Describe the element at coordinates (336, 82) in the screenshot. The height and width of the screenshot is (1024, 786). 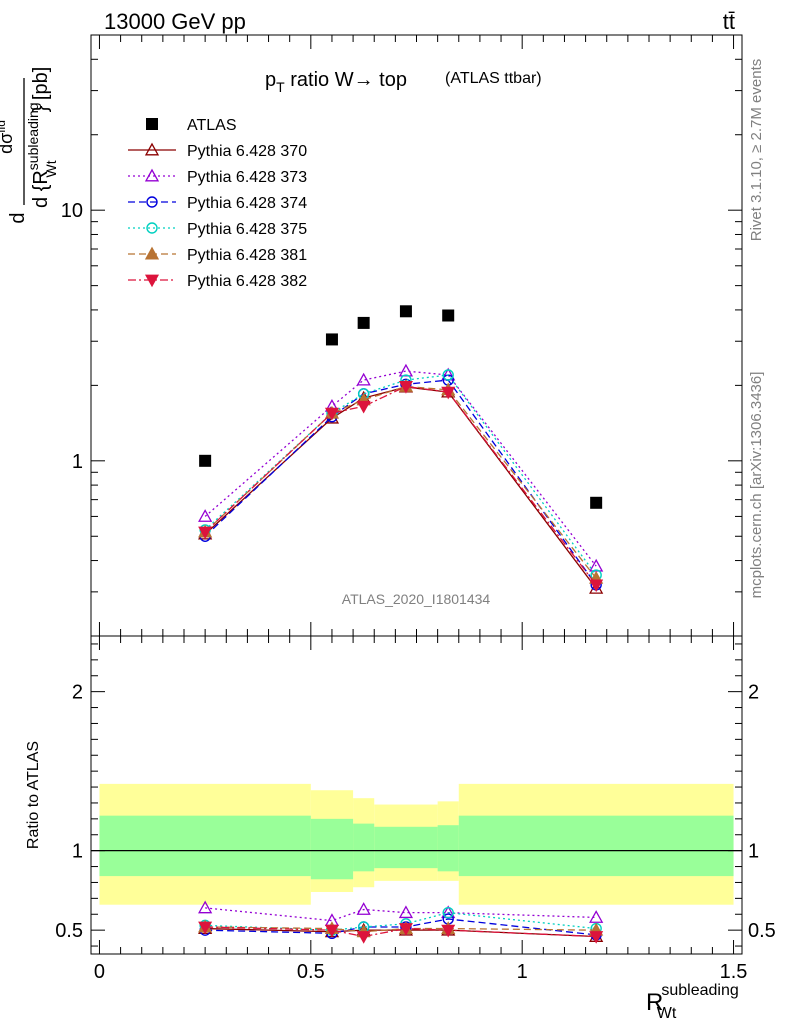
I see `main-title: pT ratio W→ top` at that location.